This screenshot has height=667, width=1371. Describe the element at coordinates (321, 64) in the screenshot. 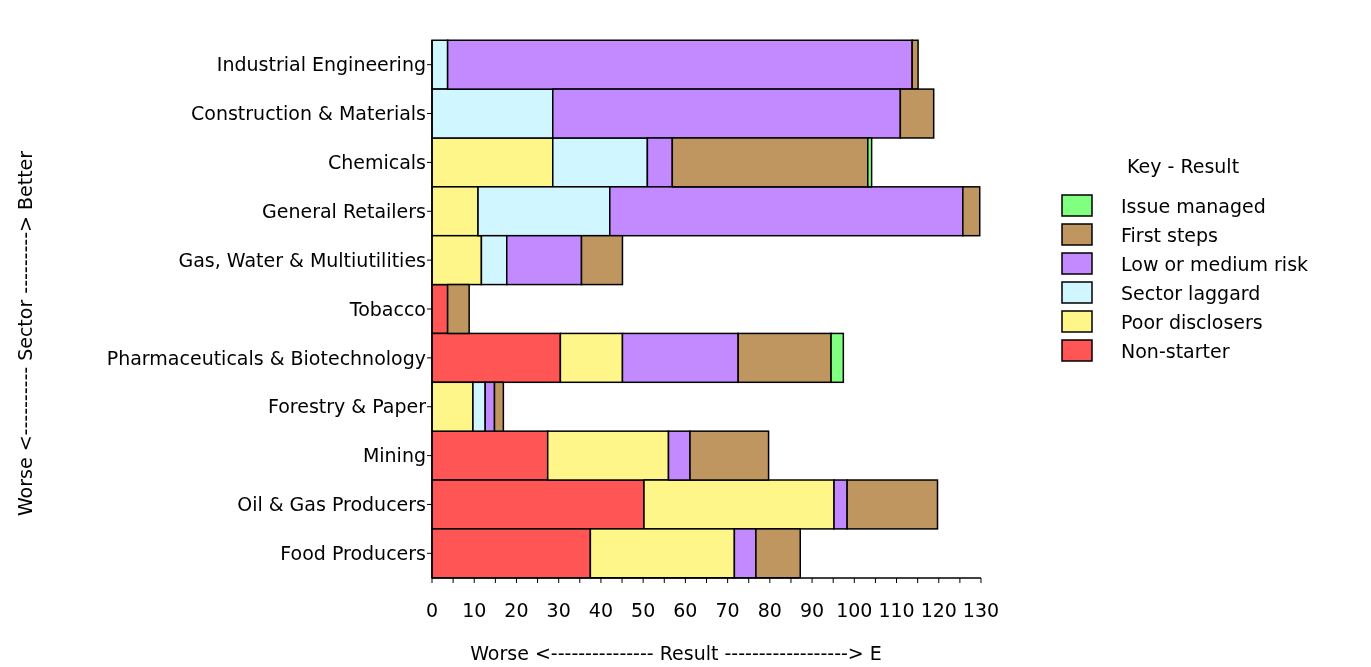

I see `y-tick-label: Industrial Engineering` at that location.